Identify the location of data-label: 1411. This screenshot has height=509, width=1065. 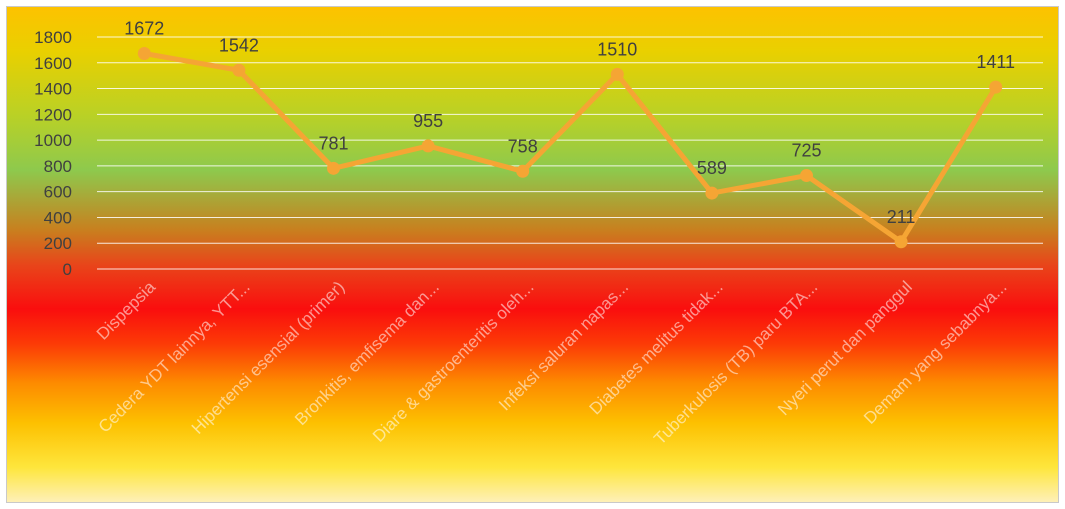
(995, 62).